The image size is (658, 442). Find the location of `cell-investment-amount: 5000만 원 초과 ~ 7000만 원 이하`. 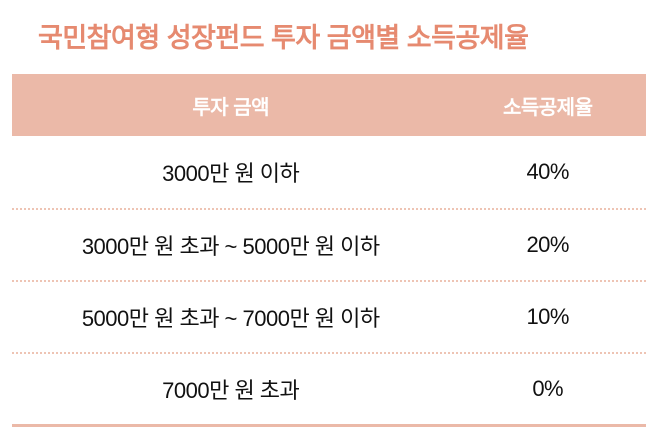

cell-investment-amount: 5000만 원 초과 ~ 7000만 원 이하 is located at coordinates (230, 318).